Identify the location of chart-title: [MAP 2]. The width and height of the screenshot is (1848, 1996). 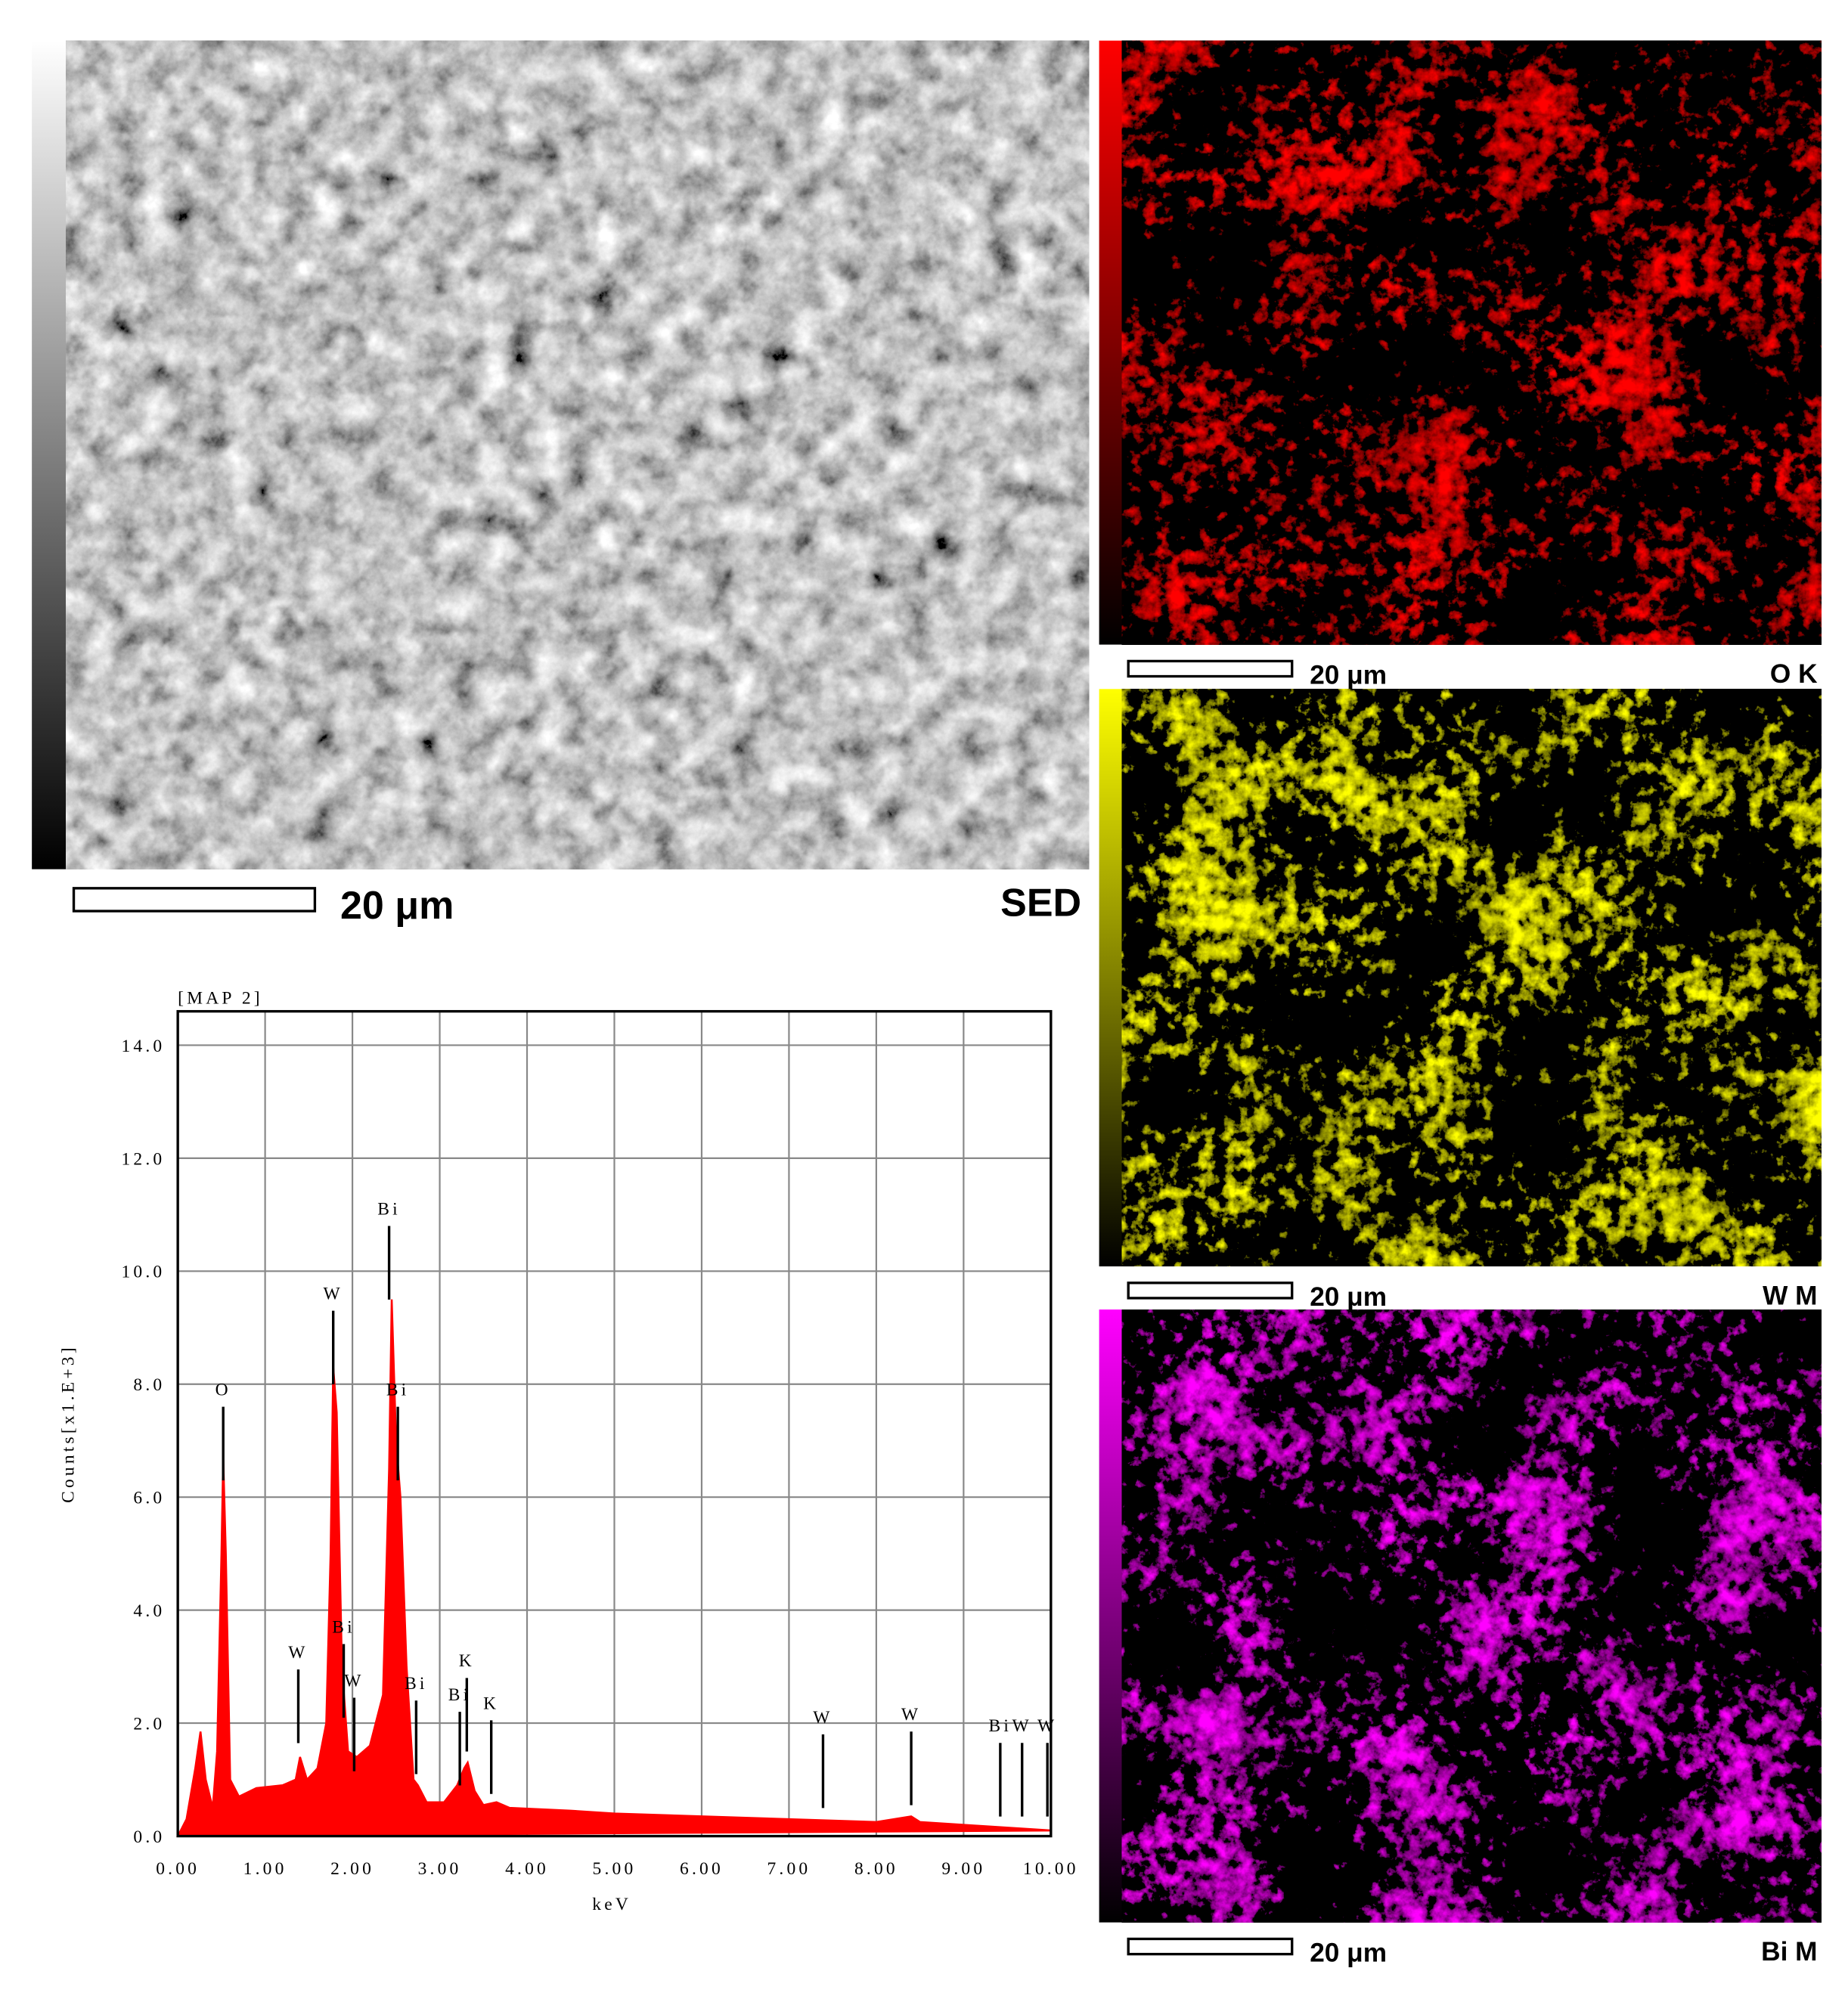
(220, 999).